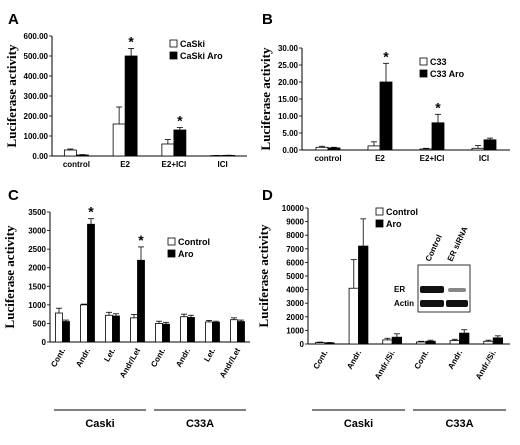 The image size is (520, 445). Describe the element at coordinates (447, 74) in the screenshot. I see `panel-b-legend-label: C33 Aro` at that location.